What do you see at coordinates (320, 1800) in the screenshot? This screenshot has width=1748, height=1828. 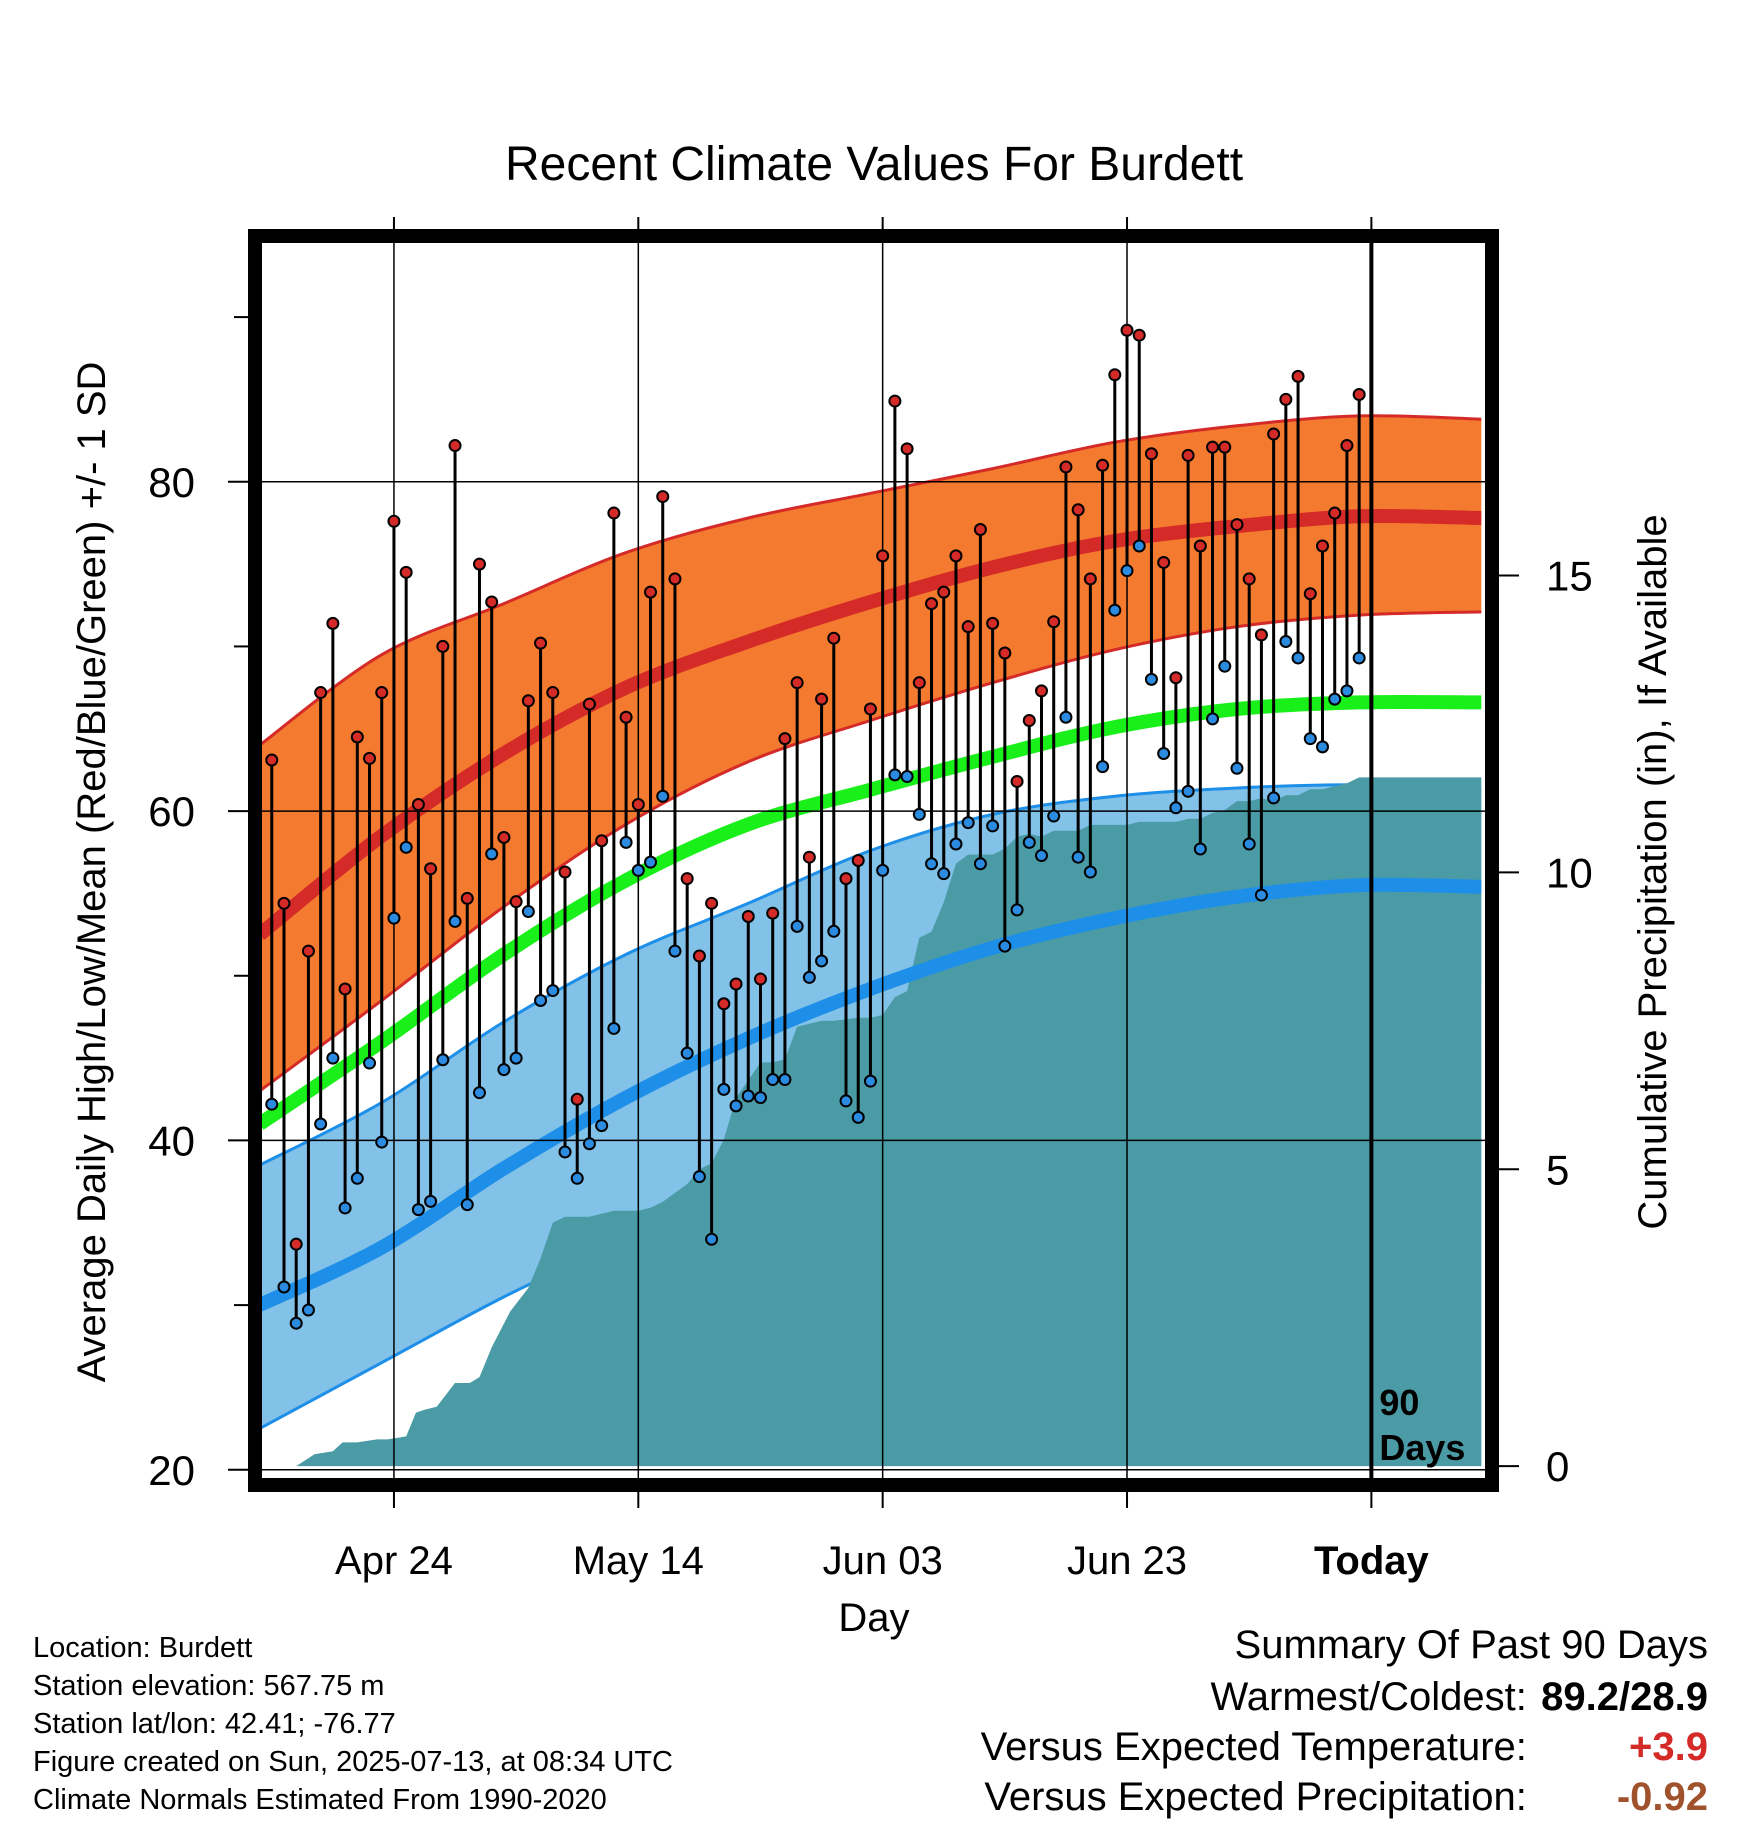 I see `normals-period-text: Climate Normals Estimated From 1990-2020` at bounding box center [320, 1800].